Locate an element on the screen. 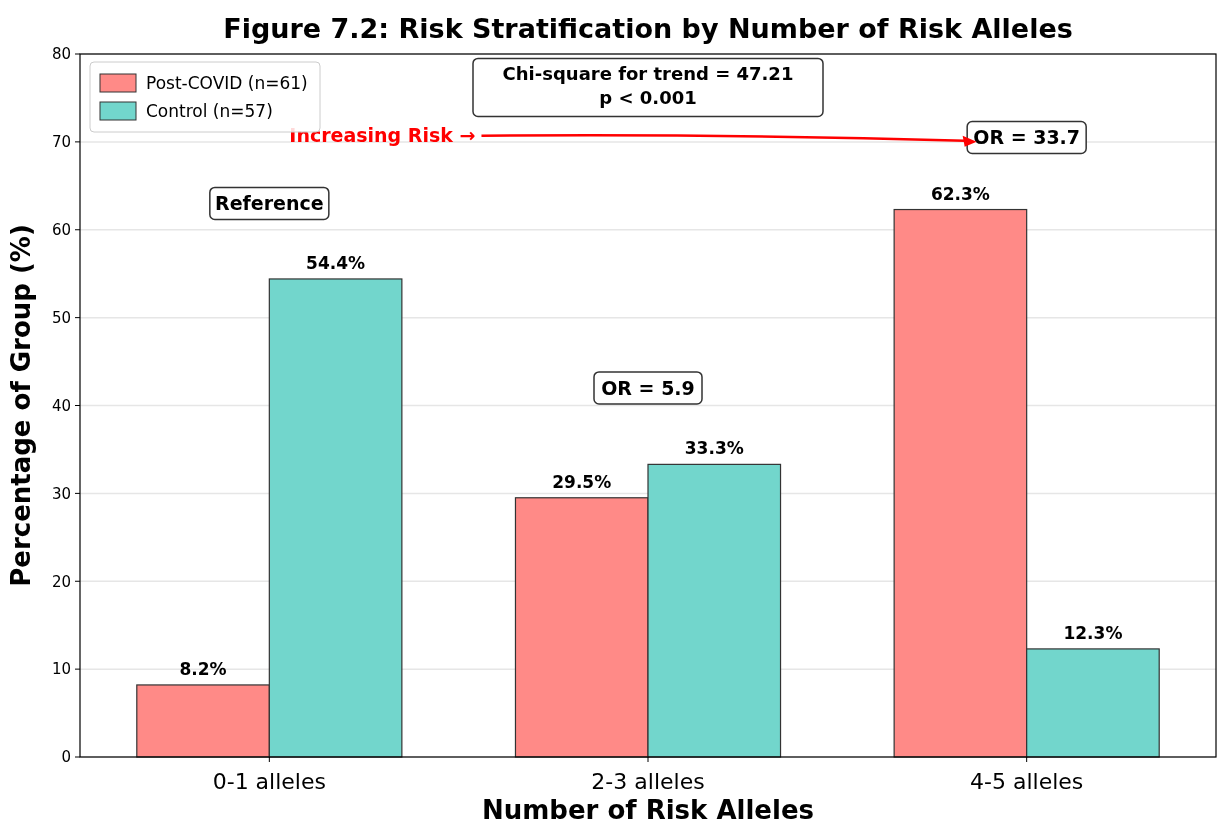 This screenshot has width=1230, height=831. y-tick-label: 30 is located at coordinates (61, 493).